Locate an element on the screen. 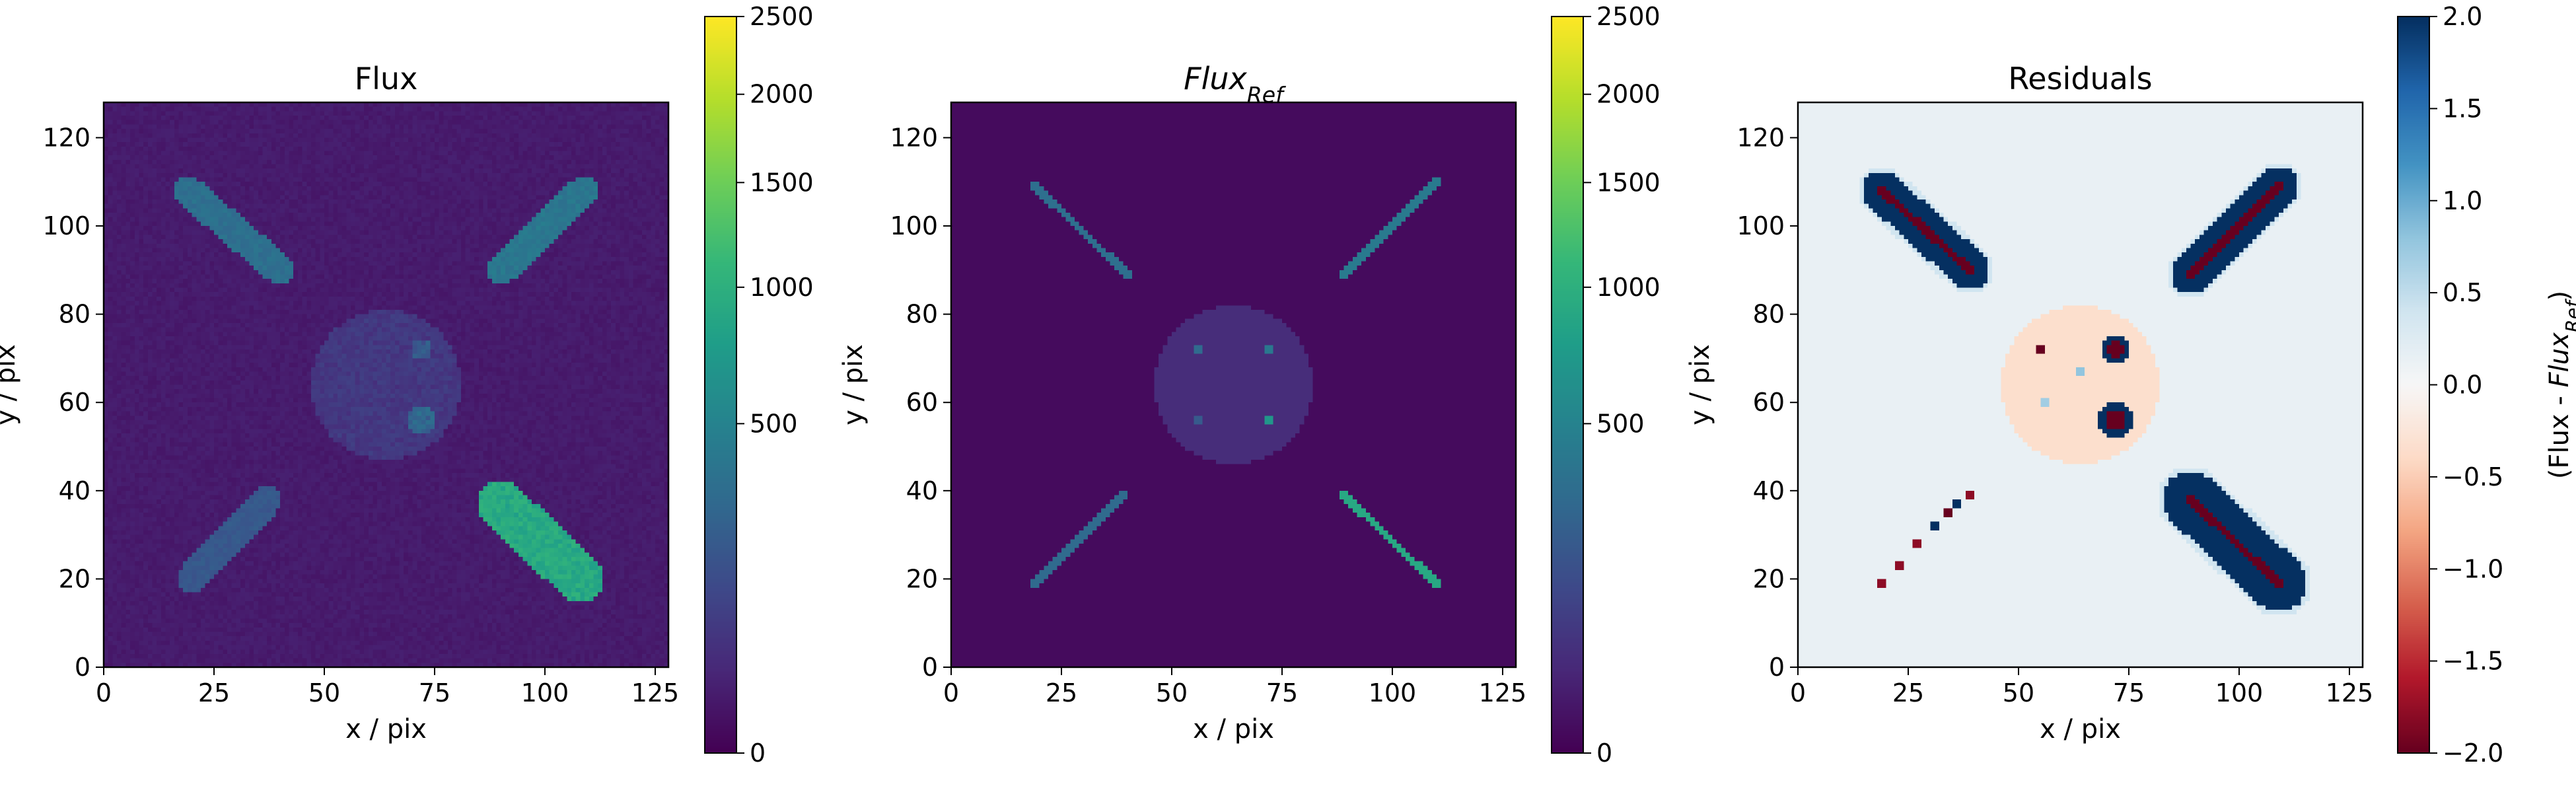 Image resolution: width=2576 pixels, height=796 pixels. panel-title: Flux is located at coordinates (386, 78).